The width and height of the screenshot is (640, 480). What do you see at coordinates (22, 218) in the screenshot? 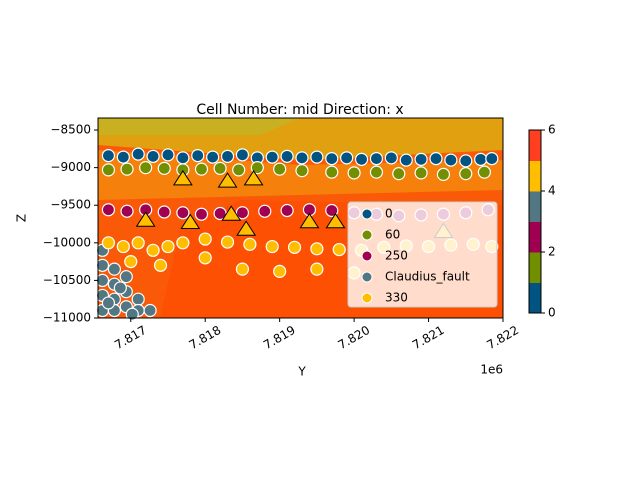
I see `y-axis-label: Z` at bounding box center [22, 218].